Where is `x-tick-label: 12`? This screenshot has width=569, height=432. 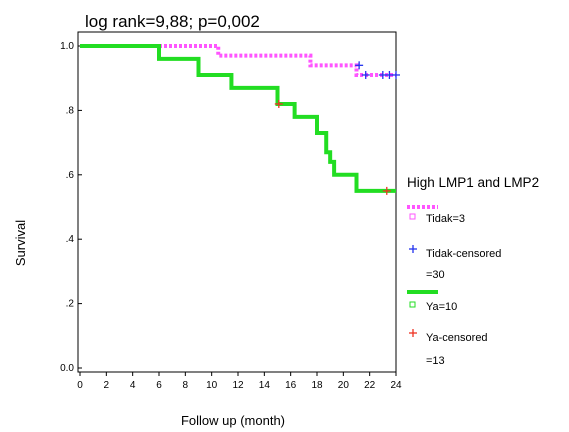
x-tick-label: 12 is located at coordinates (238, 385).